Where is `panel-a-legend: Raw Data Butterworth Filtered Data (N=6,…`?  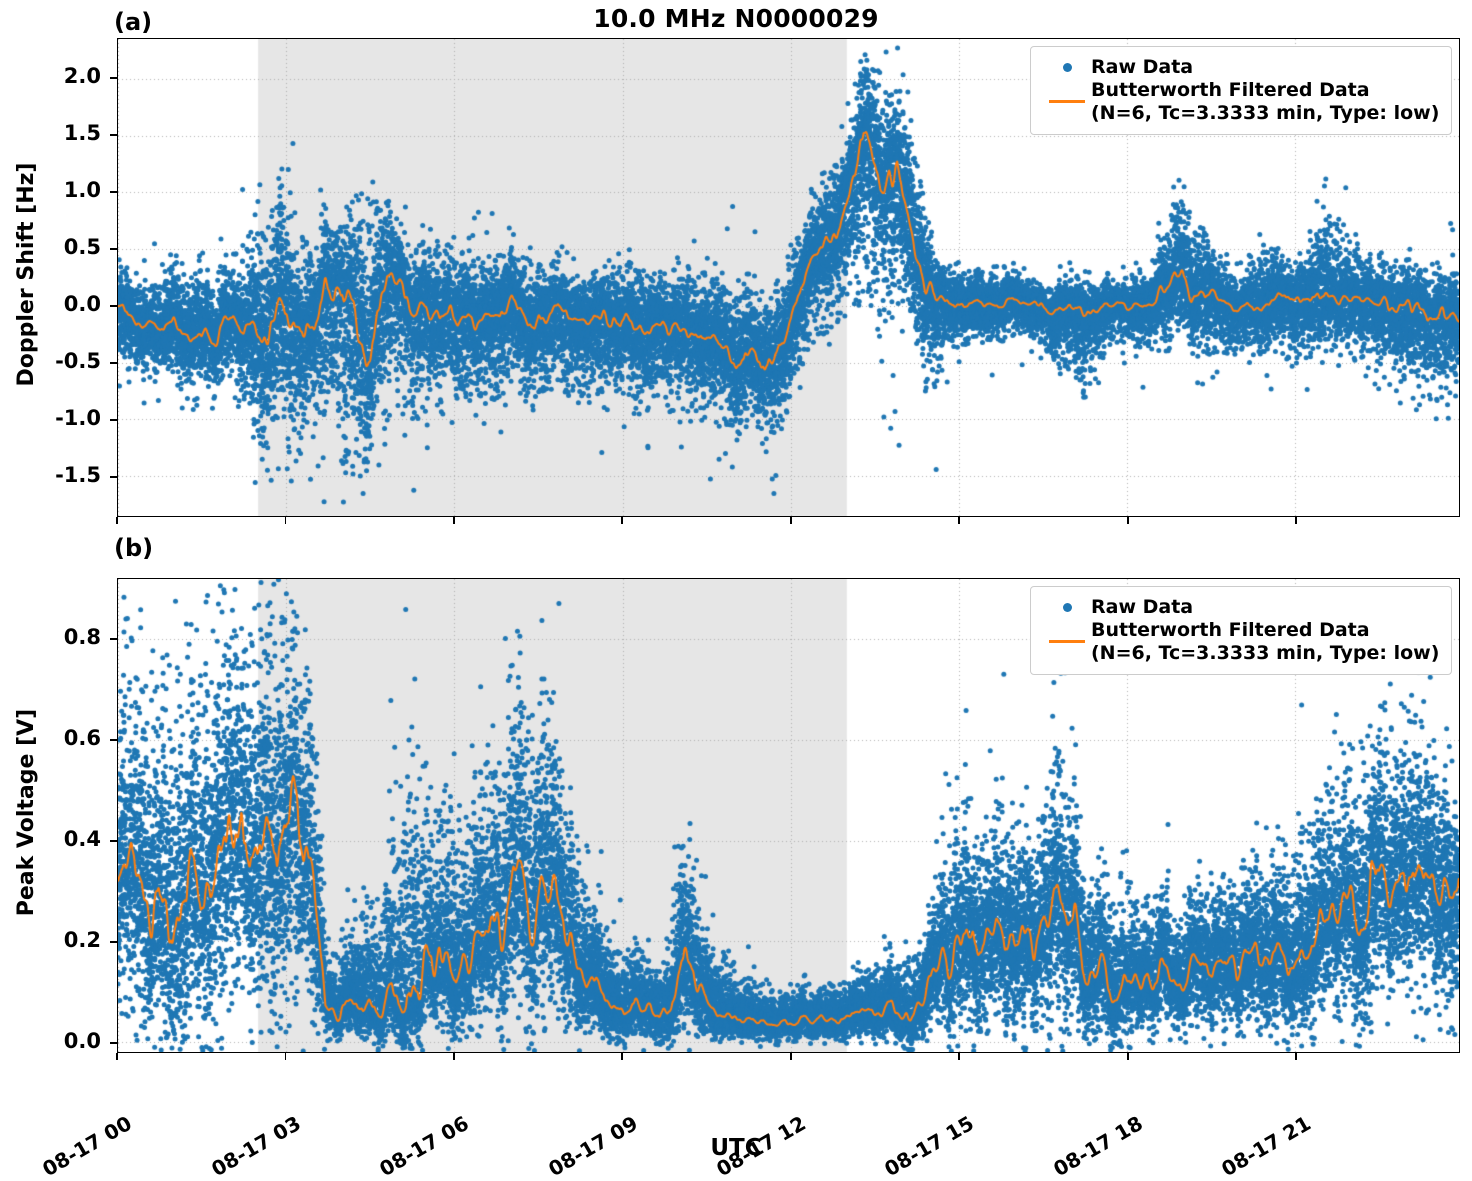
panel-a-legend: Raw Data Butterworth Filtered Data (N=6,… is located at coordinates (1241, 91).